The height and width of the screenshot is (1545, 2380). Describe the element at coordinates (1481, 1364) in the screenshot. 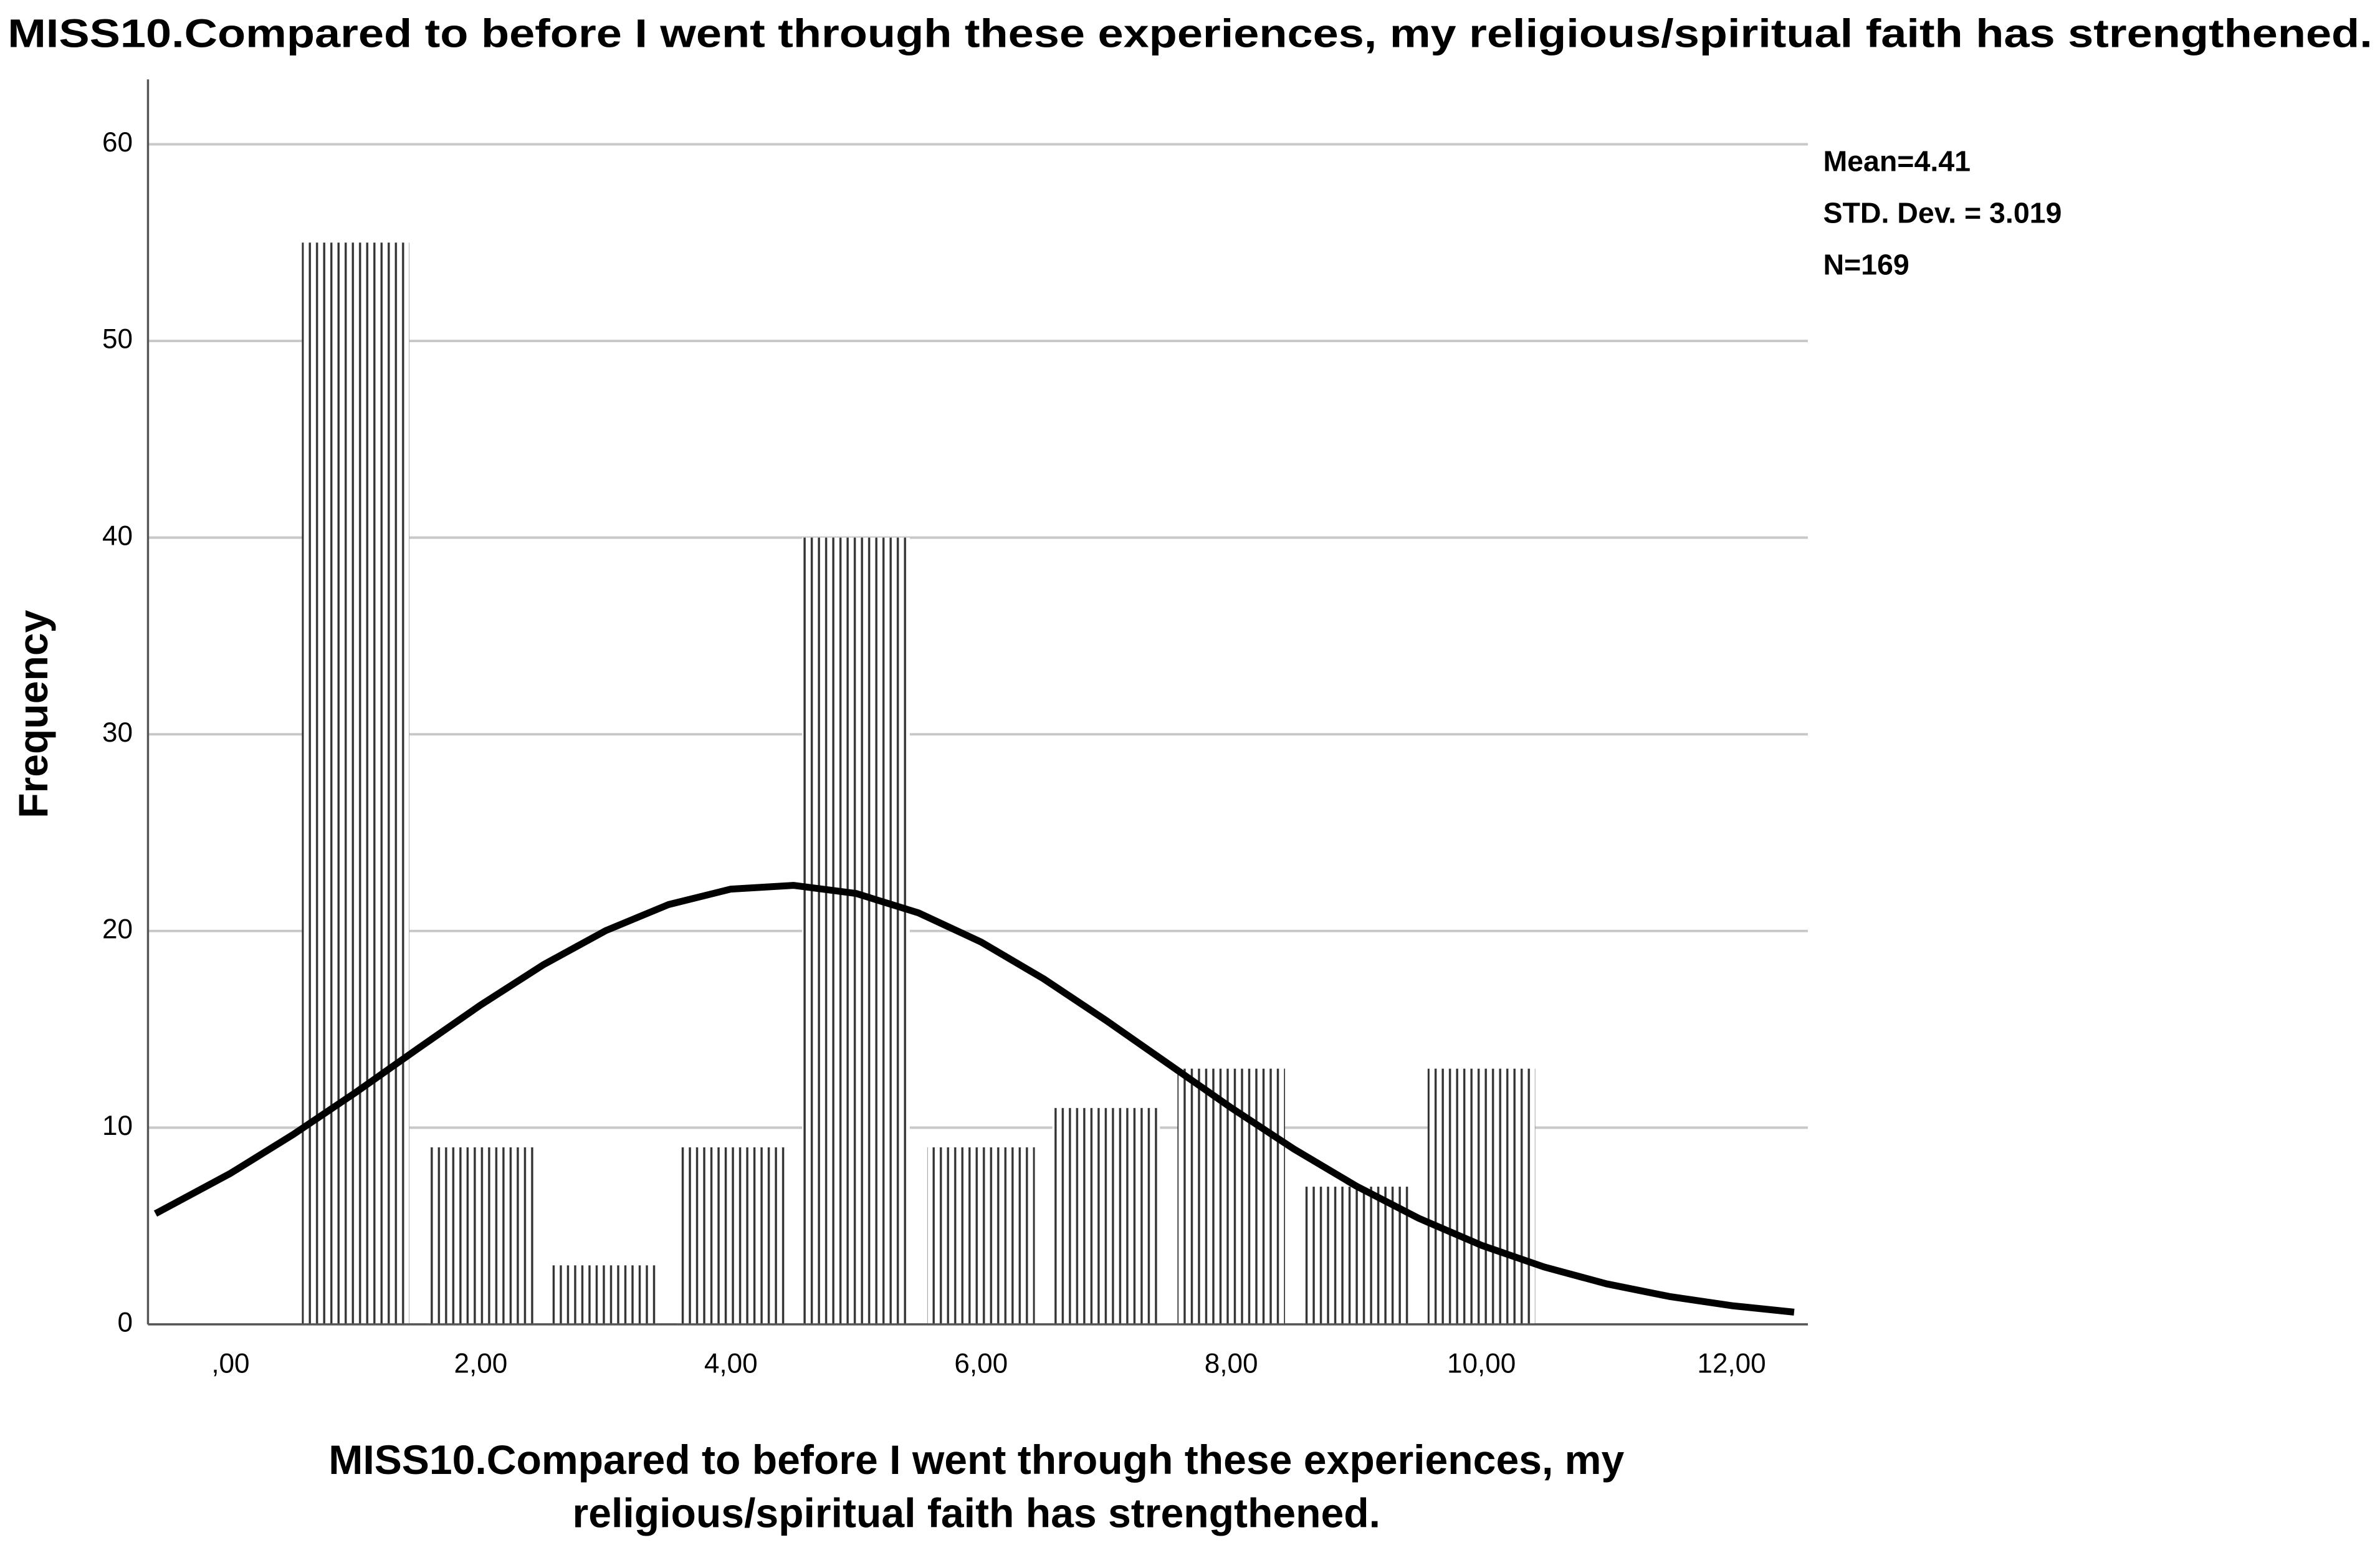

I see `x-tick-label: 10,00` at that location.